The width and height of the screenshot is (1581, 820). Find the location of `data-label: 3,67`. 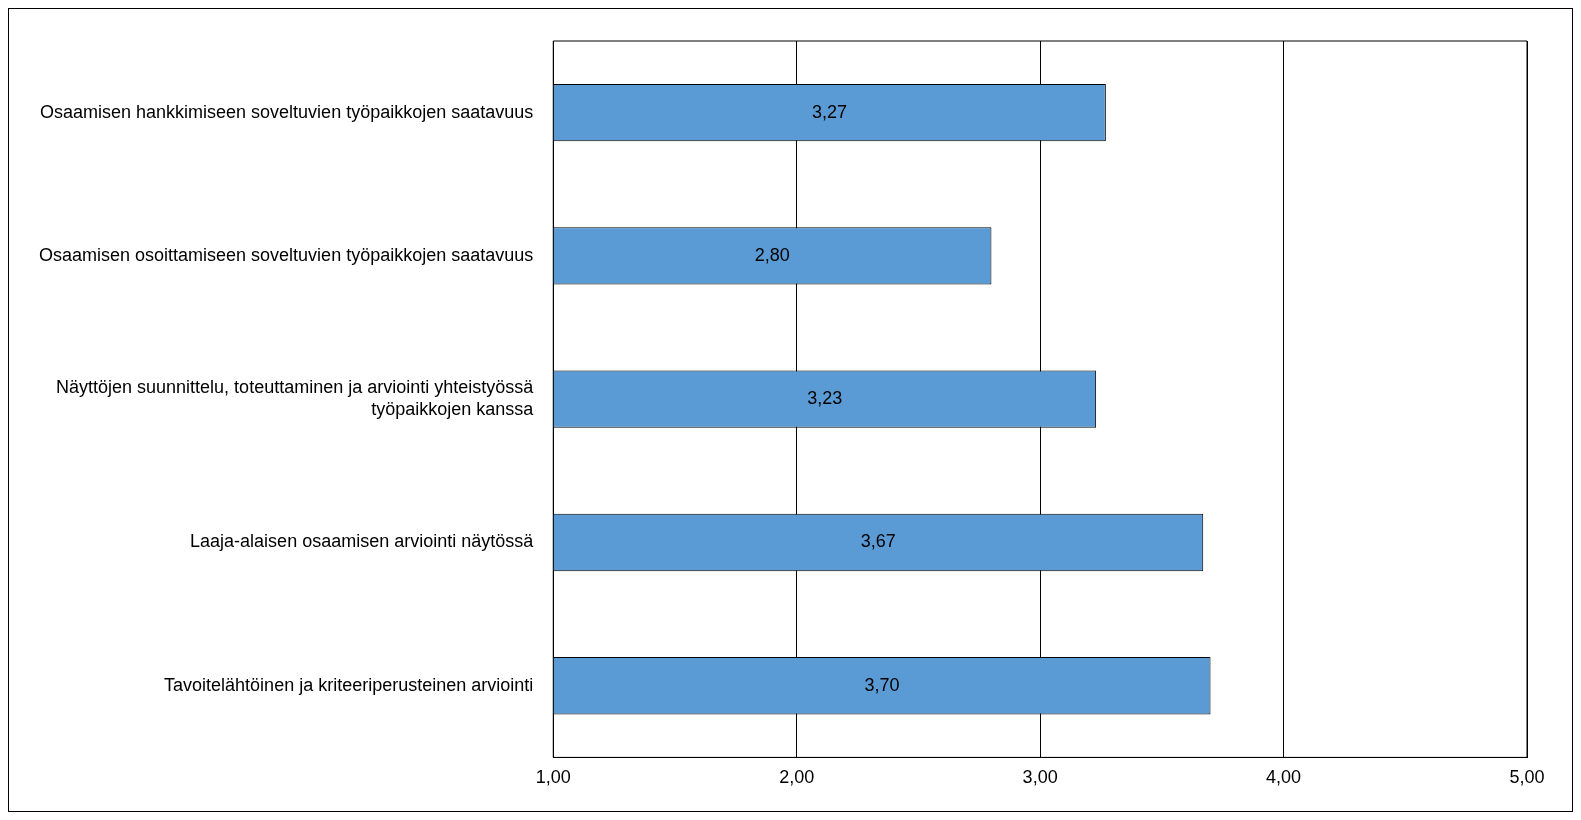

data-label: 3,67 is located at coordinates (878, 541).